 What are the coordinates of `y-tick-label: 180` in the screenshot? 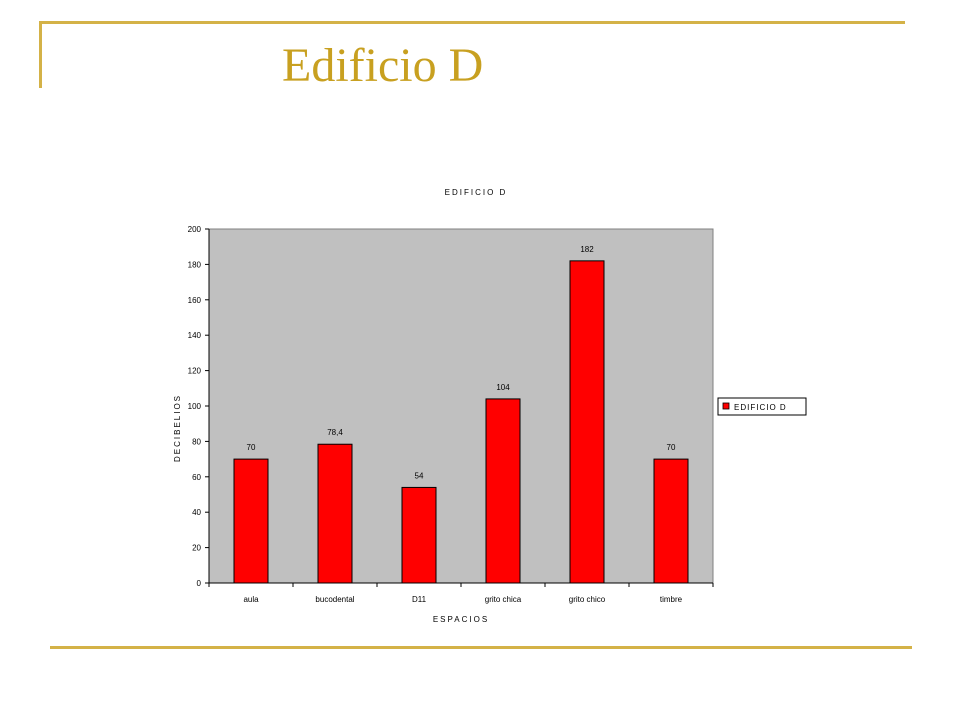 It's located at (195, 264).